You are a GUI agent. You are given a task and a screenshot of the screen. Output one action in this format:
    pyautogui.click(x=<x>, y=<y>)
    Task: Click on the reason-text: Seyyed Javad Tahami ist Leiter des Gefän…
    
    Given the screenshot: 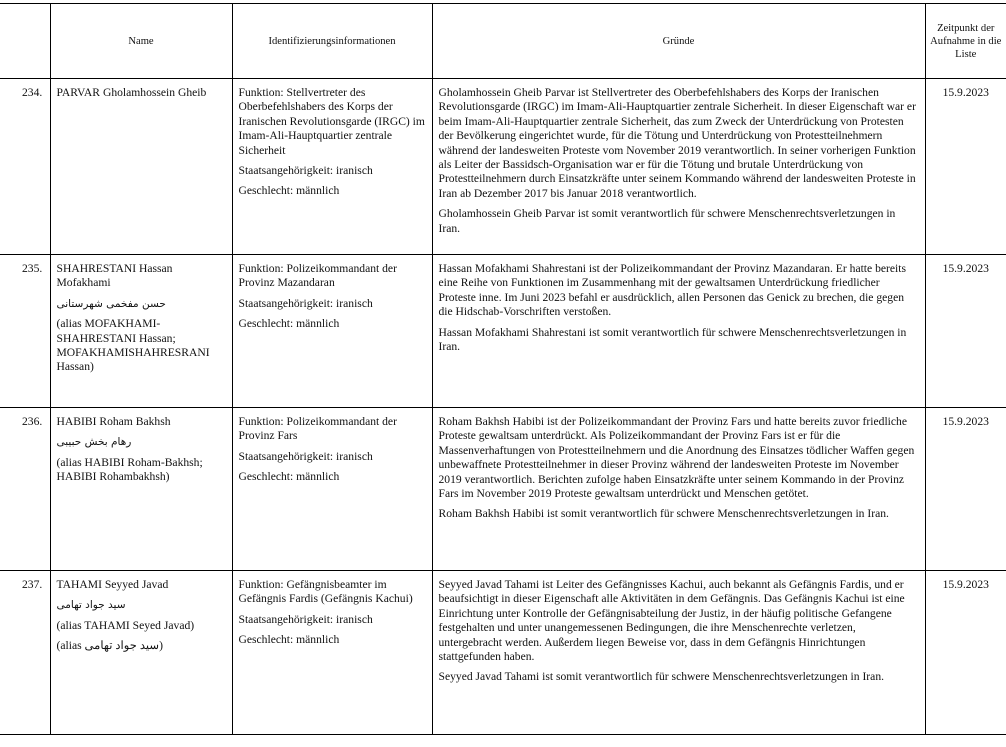 What is the action you would take?
    pyautogui.click(x=671, y=621)
    